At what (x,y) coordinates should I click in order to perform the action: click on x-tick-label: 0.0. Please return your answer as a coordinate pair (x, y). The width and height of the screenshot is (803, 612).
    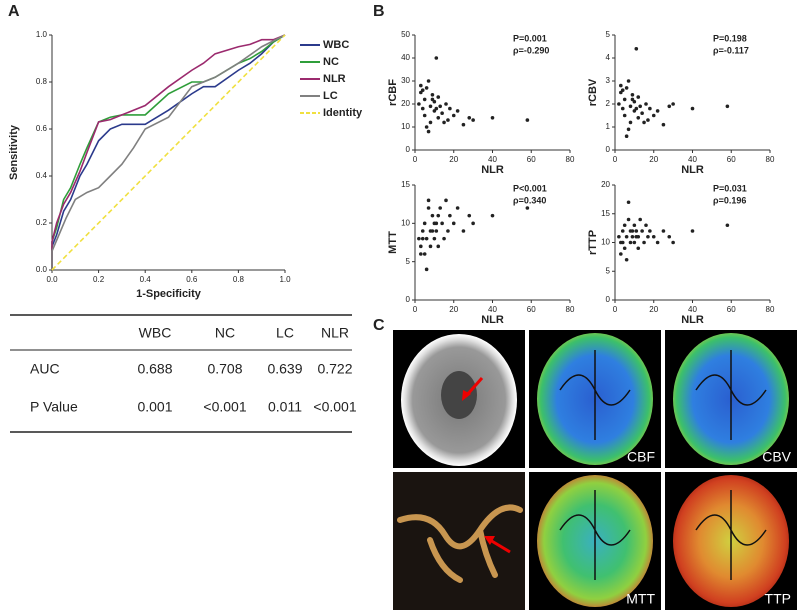
    Looking at the image, I should click on (52, 279).